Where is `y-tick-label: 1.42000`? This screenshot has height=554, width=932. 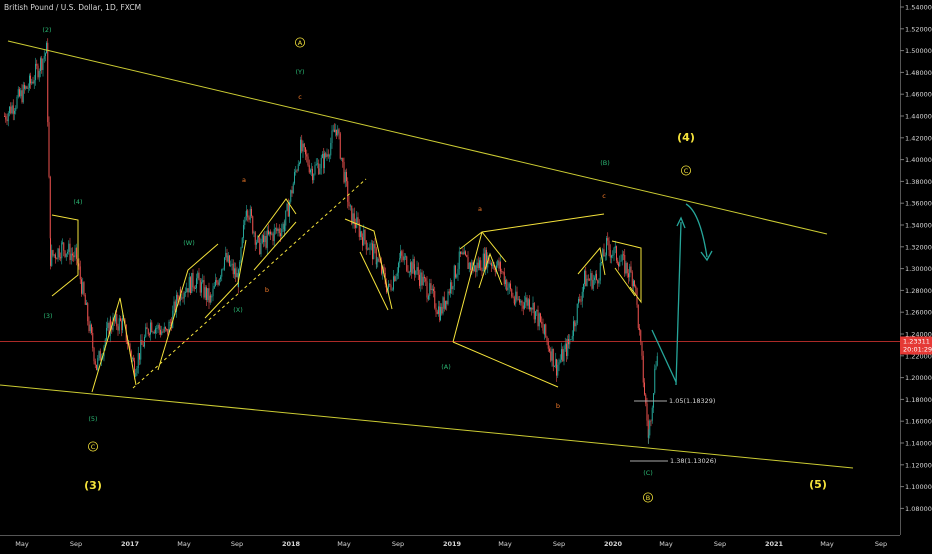
y-tick-label: 1.42000 is located at coordinates (918, 138).